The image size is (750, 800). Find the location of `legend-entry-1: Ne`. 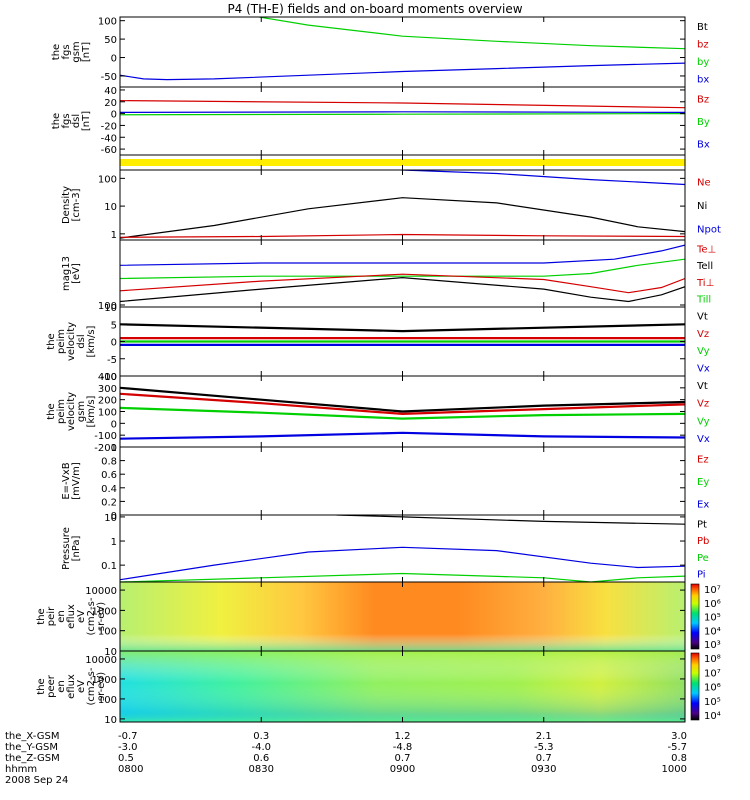

legend-entry-1: Ne is located at coordinates (704, 183).